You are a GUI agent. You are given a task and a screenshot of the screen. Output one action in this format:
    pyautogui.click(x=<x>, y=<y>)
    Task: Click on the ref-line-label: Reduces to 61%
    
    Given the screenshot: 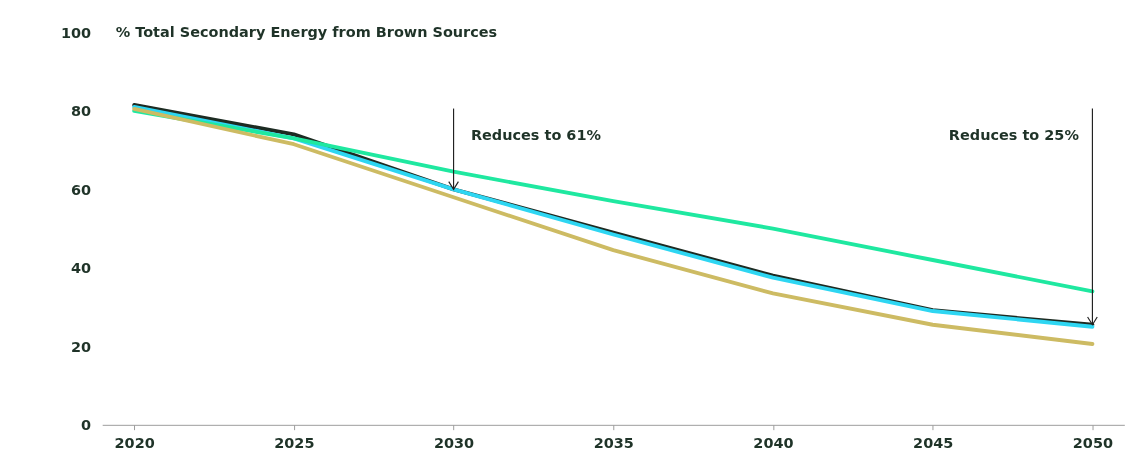 What is the action you would take?
    pyautogui.click(x=536, y=135)
    